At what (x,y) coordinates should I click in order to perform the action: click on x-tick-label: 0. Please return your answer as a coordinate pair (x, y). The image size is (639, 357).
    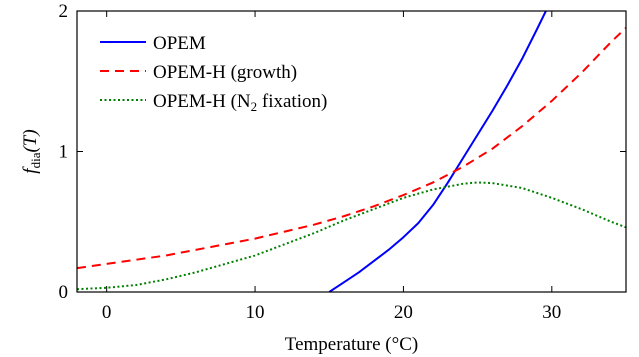
    Looking at the image, I should click on (107, 312).